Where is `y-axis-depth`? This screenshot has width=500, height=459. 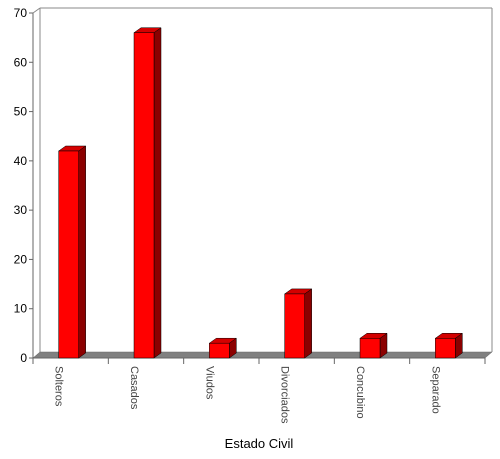 y-axis-depth is located at coordinates (36, 10).